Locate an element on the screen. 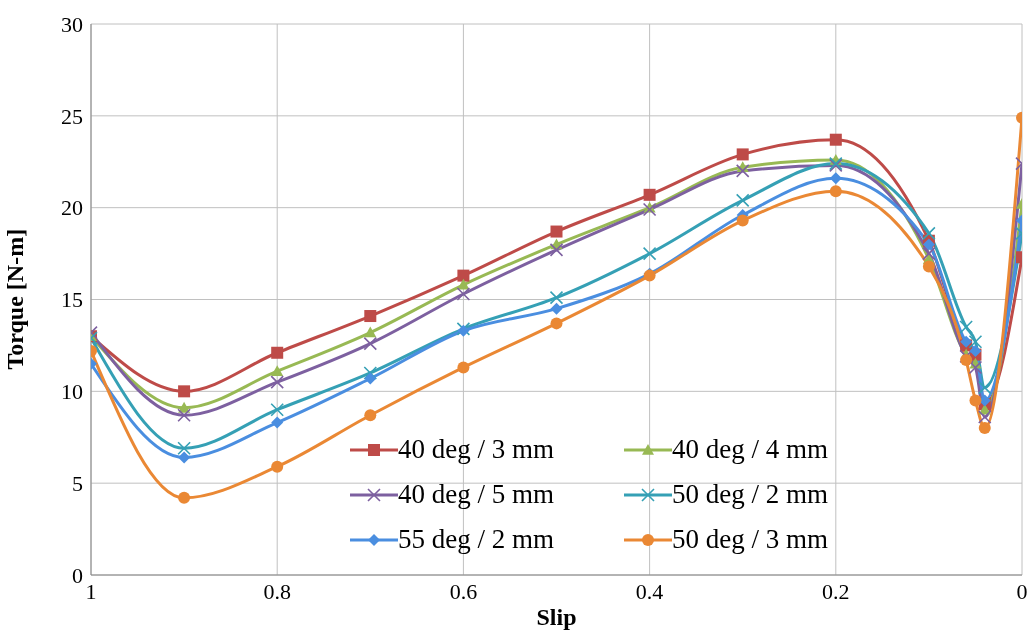  y-tick-label: 10 is located at coordinates (72, 392).